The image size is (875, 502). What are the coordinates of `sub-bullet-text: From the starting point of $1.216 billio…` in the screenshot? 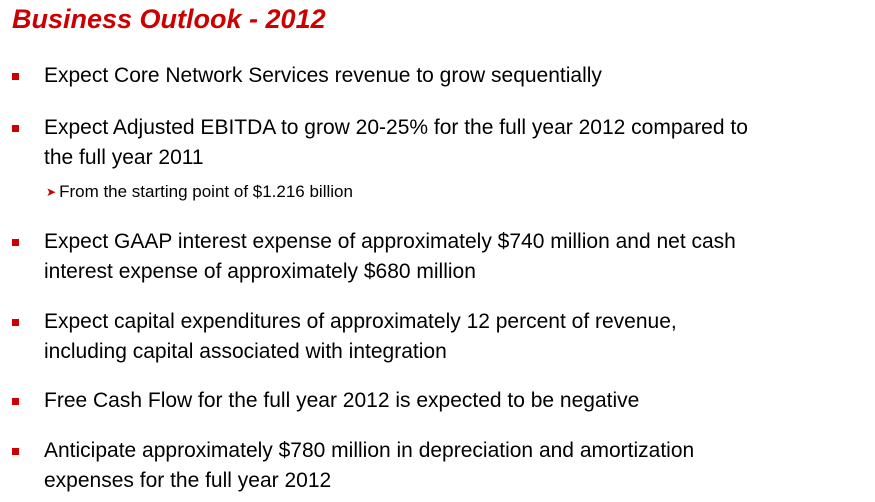 It's located at (206, 191).